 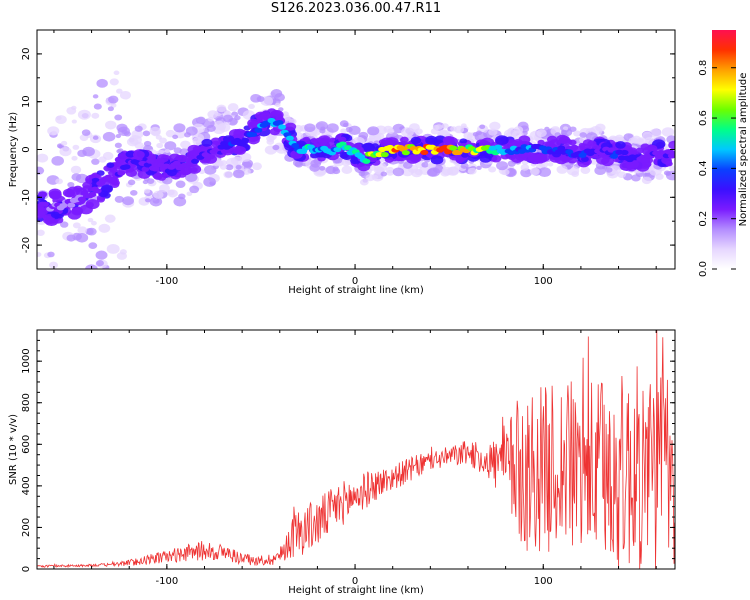 I want to click on spectrogram-ylabel: Frequency (Hz), so click(x=13, y=150).